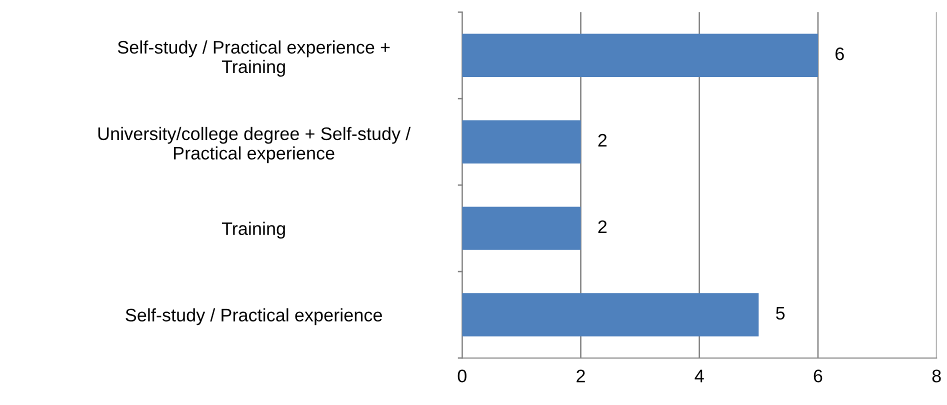 The width and height of the screenshot is (947, 405). I want to click on y-tick-label: Self-study / Practical experience + Training, so click(254, 58).